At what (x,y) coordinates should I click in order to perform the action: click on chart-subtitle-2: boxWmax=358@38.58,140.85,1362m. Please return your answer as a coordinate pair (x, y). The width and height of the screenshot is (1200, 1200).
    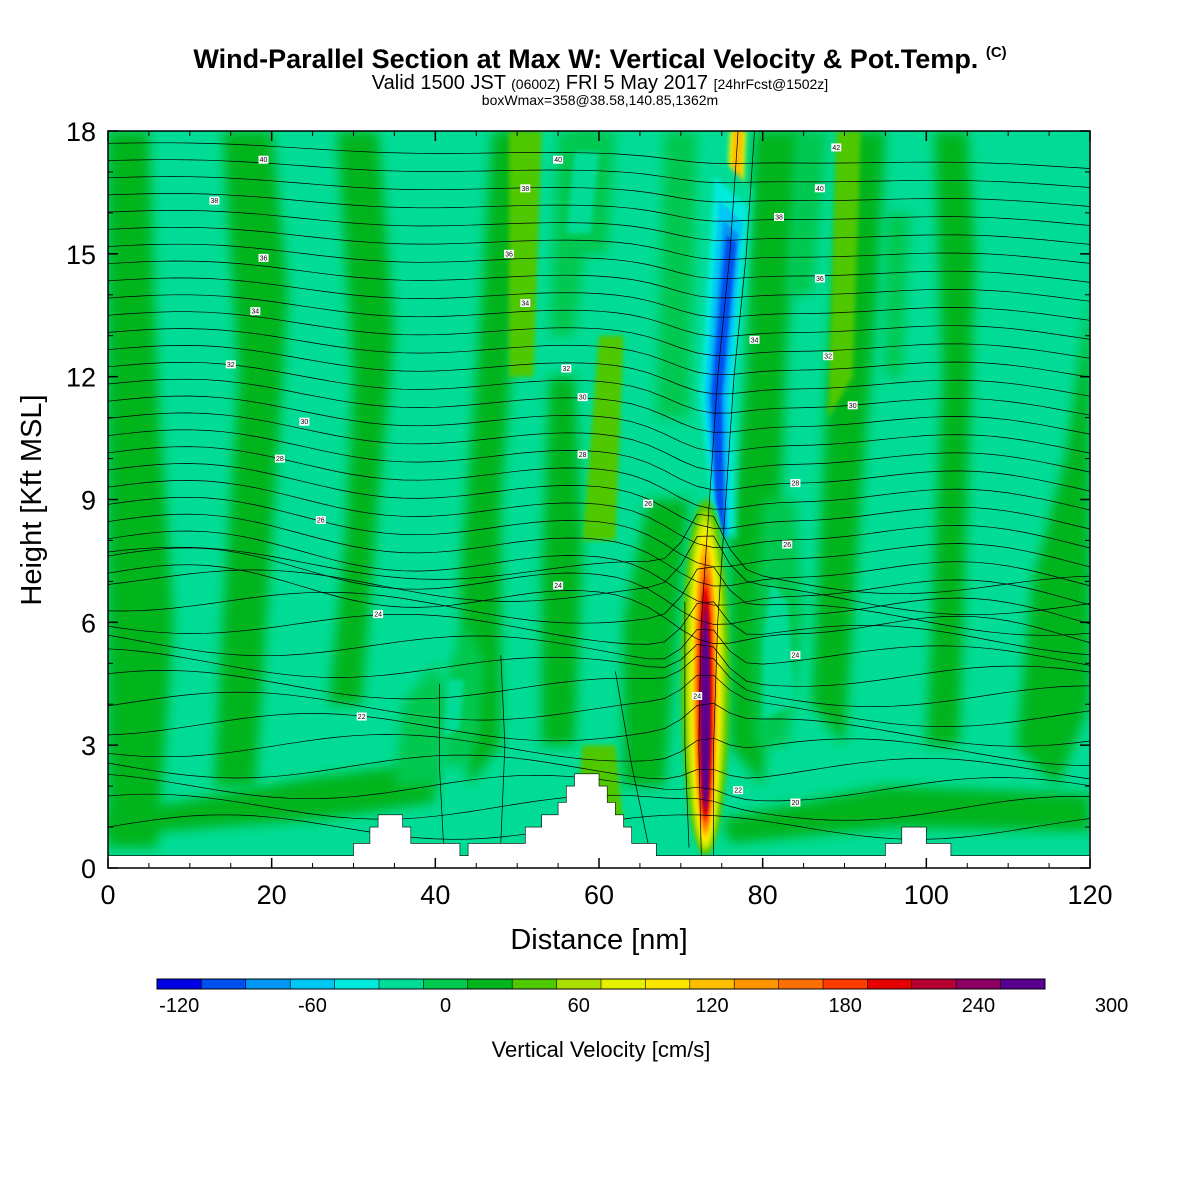
    Looking at the image, I should click on (600, 100).